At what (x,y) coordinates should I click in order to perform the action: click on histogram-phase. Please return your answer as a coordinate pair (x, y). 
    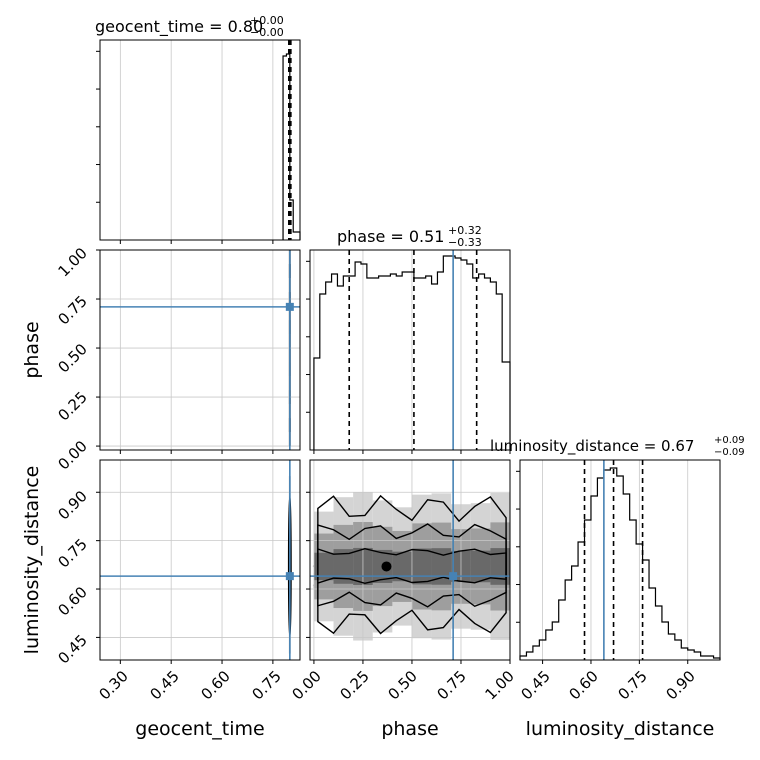
    Looking at the image, I should click on (412, 352).